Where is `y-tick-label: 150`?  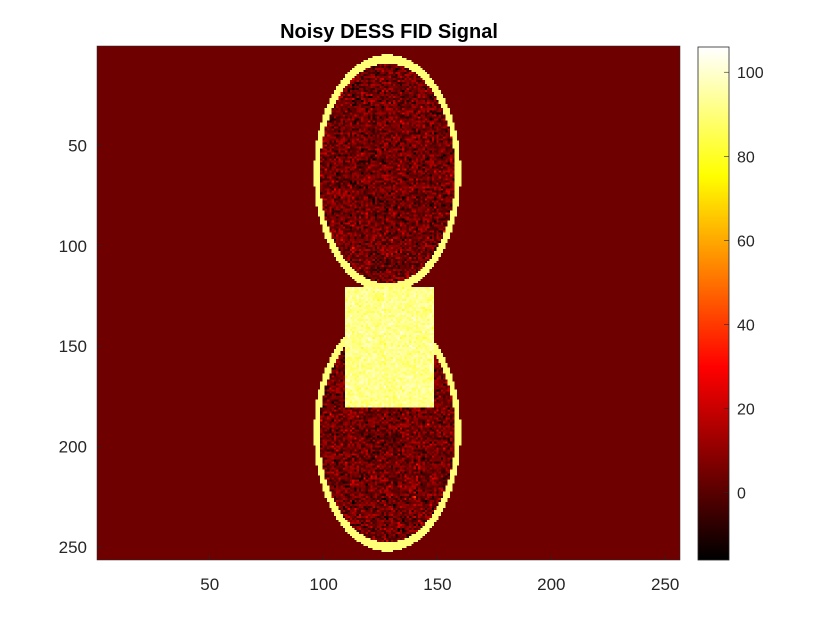
y-tick-label: 150 is located at coordinates (73, 346).